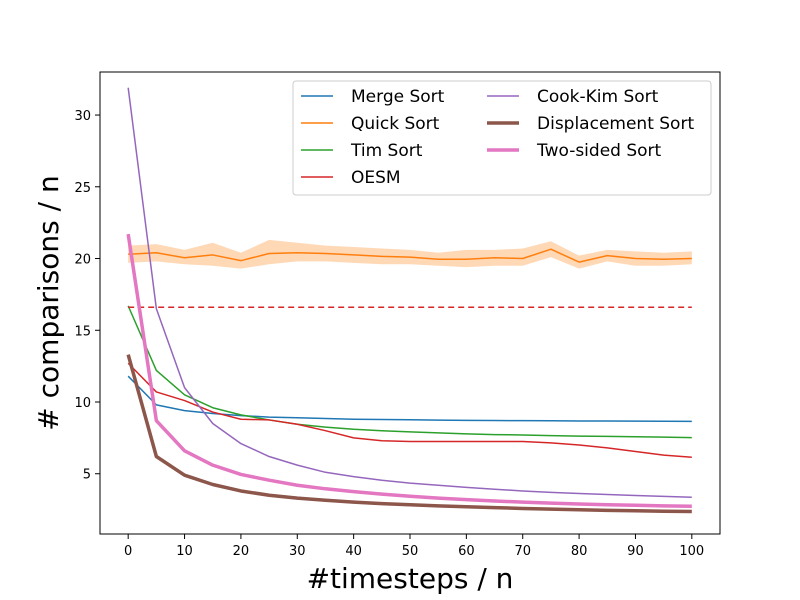 The width and height of the screenshot is (800, 600). Describe the element at coordinates (579, 551) in the screenshot. I see `x-tick-label-80: 80` at that location.